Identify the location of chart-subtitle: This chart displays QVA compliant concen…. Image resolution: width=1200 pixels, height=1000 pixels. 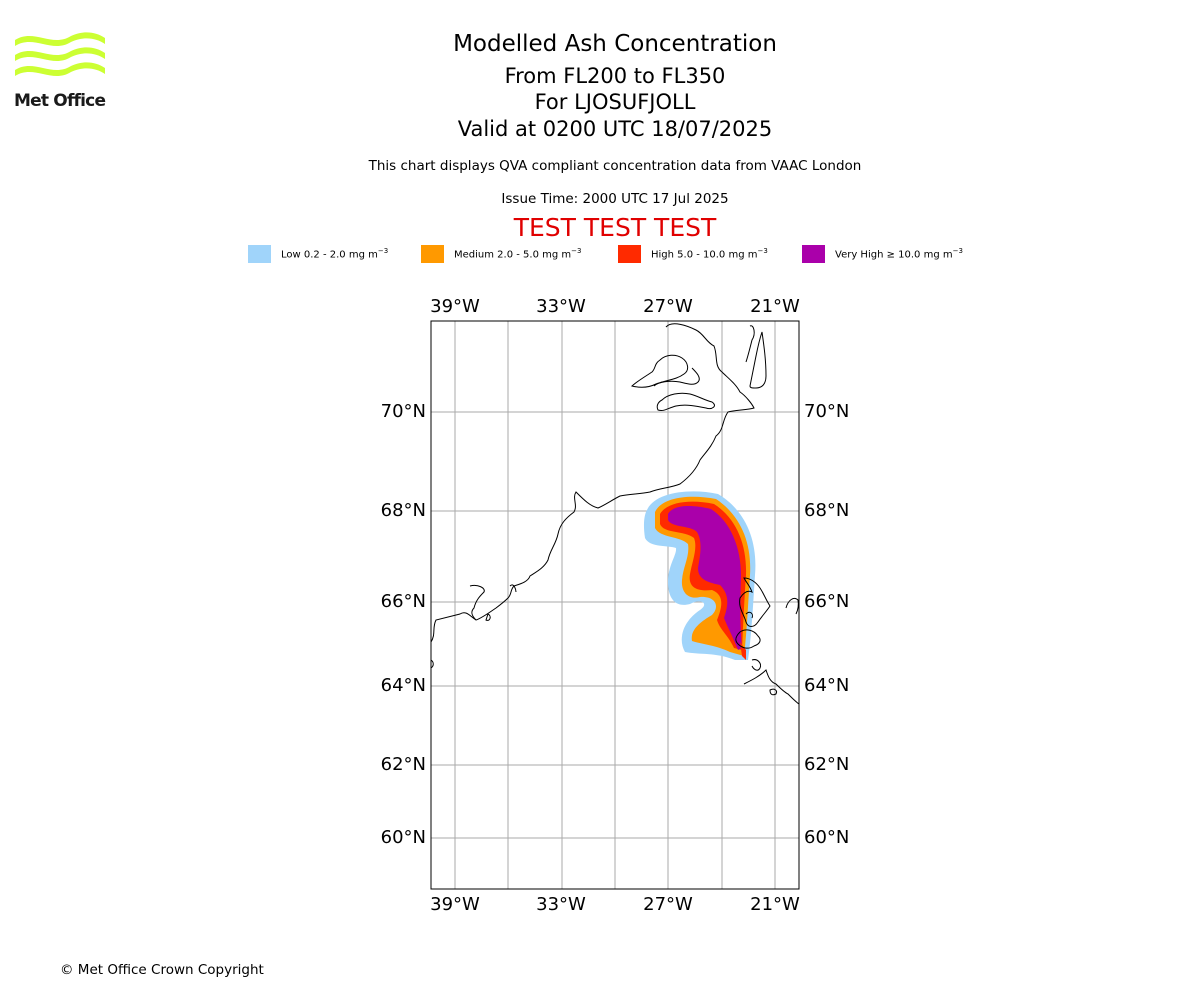
(615, 166).